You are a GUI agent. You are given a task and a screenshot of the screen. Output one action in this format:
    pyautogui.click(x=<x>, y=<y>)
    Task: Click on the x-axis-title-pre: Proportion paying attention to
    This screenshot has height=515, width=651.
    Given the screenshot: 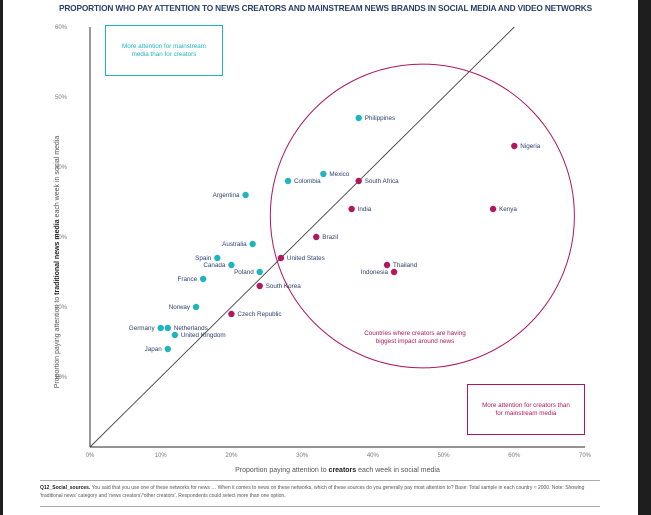 What is the action you would take?
    pyautogui.click(x=281, y=470)
    